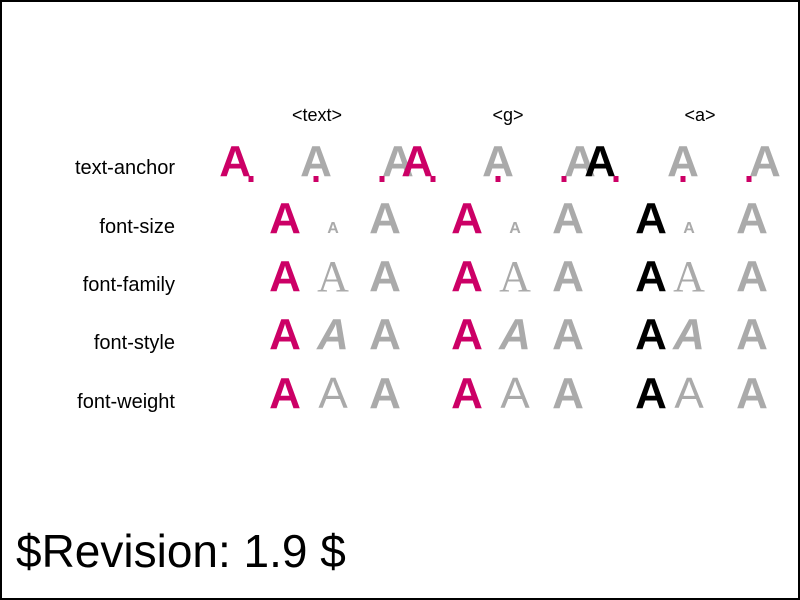 This screenshot has width=800, height=600. What do you see at coordinates (385, 334) in the screenshot?
I see `glyph-text-font-style-default: A` at bounding box center [385, 334].